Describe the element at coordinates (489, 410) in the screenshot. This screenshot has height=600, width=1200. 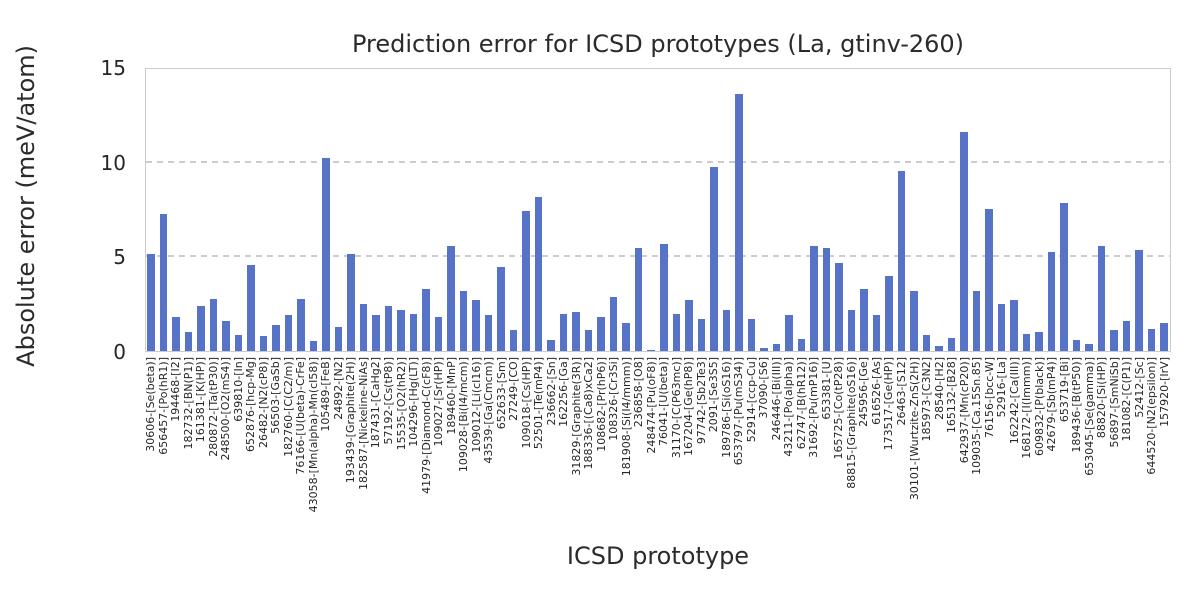
I see `x-tick-label: 43539-[Ga(Cmcm)]` at that location.